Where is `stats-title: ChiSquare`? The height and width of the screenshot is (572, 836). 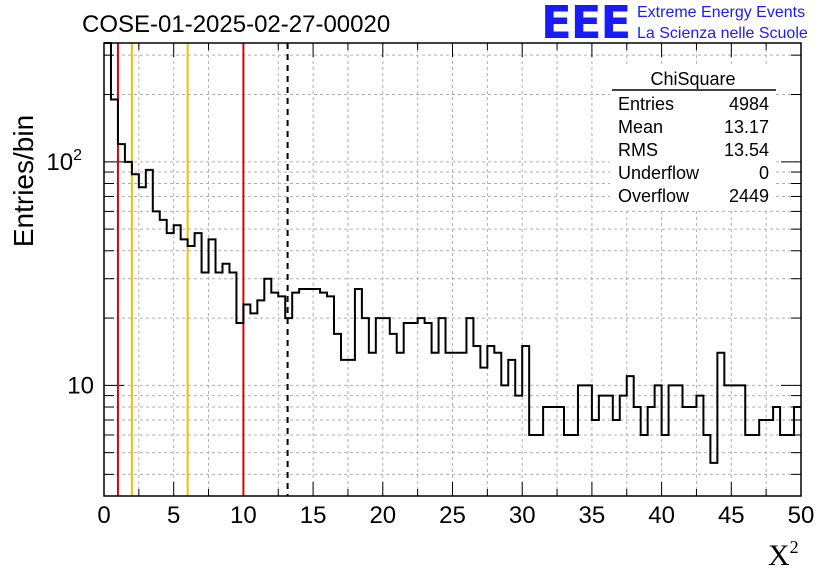
stats-title: ChiSquare is located at coordinates (692, 79).